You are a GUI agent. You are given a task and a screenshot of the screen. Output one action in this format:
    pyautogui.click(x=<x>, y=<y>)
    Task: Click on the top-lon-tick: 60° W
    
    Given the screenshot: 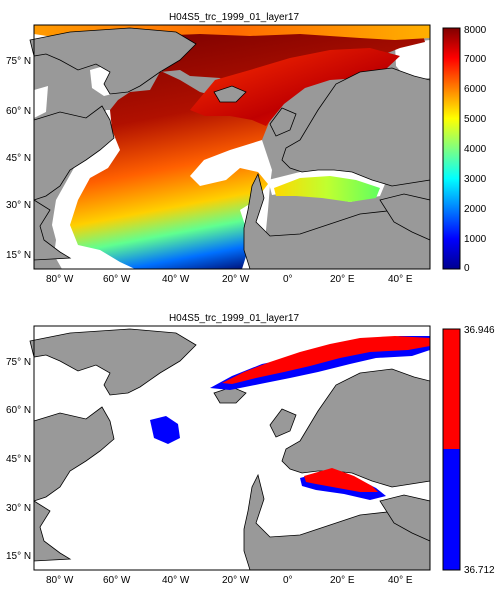 What is the action you would take?
    pyautogui.click(x=117, y=279)
    